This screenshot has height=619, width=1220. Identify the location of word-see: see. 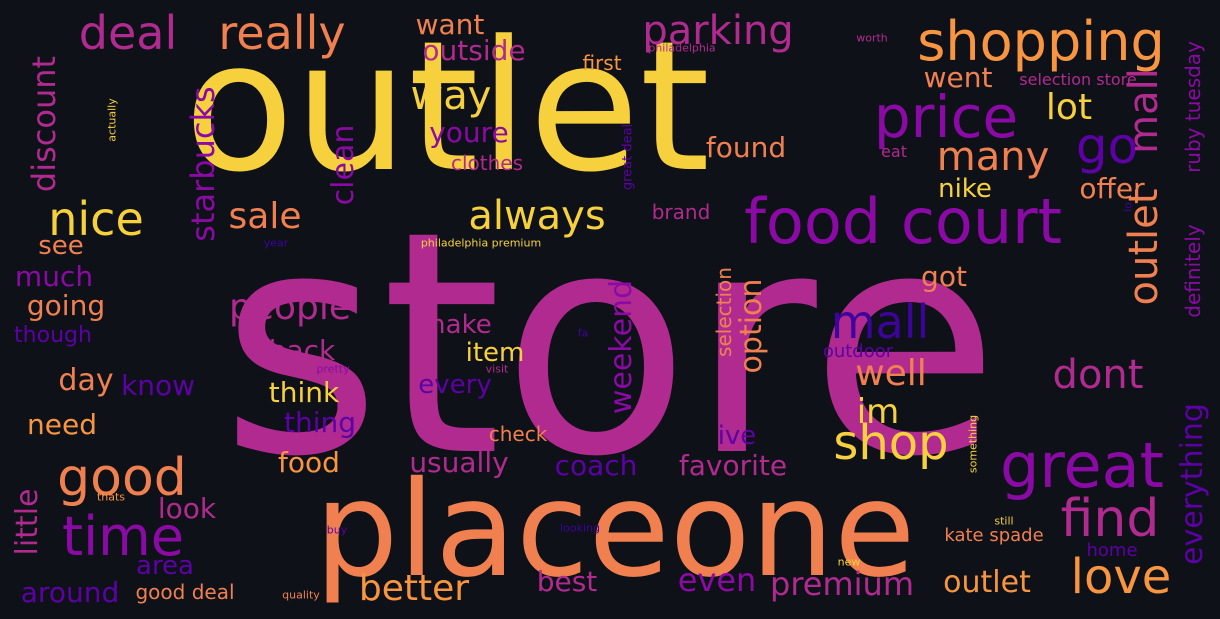
(61, 246).